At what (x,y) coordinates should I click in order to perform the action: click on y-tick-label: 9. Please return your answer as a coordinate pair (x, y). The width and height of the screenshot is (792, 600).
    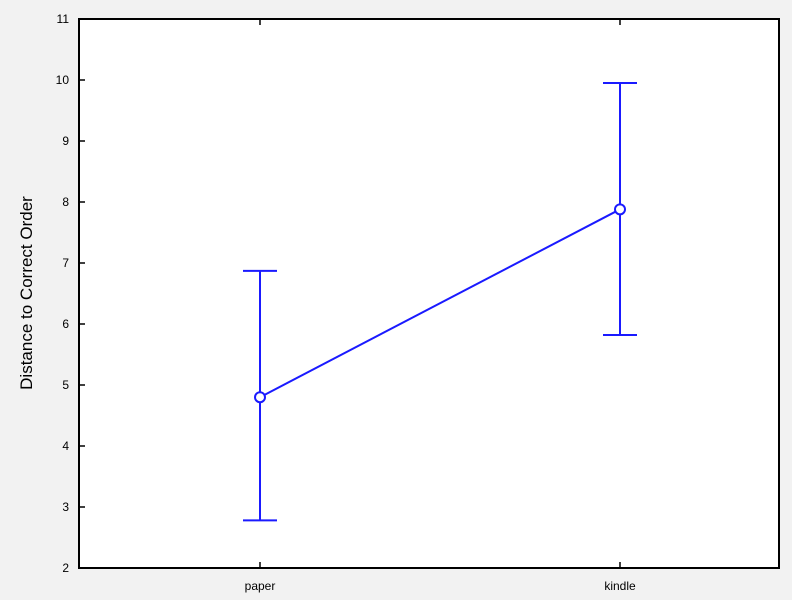
    Looking at the image, I should click on (65, 141).